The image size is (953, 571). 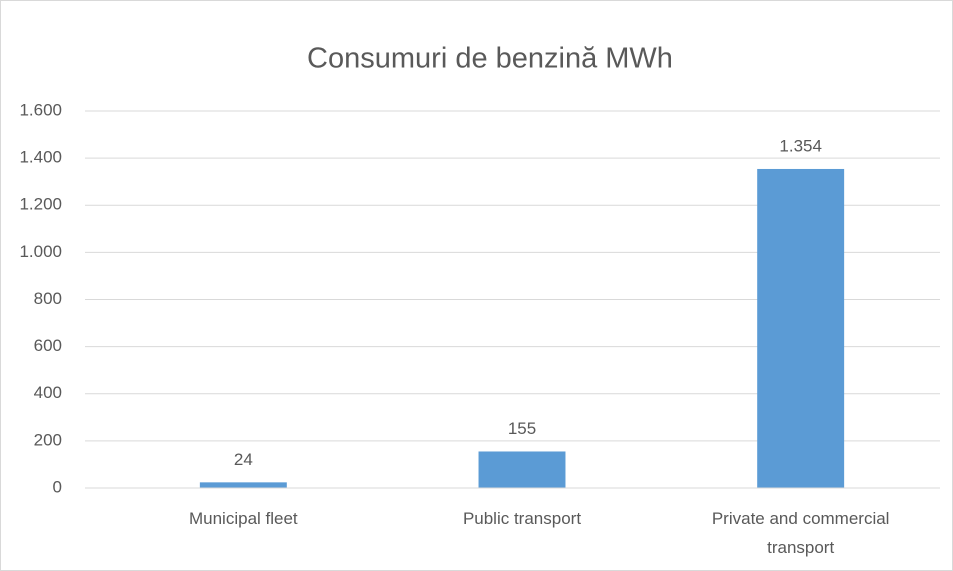 I want to click on y-tick-label: 800, so click(x=48, y=298).